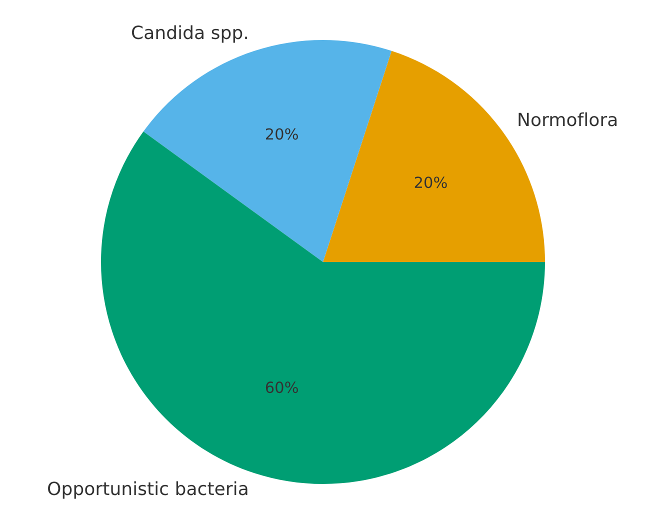 The width and height of the screenshot is (649, 522). What do you see at coordinates (567, 119) in the screenshot?
I see `slice-label: Normoflora` at bounding box center [567, 119].